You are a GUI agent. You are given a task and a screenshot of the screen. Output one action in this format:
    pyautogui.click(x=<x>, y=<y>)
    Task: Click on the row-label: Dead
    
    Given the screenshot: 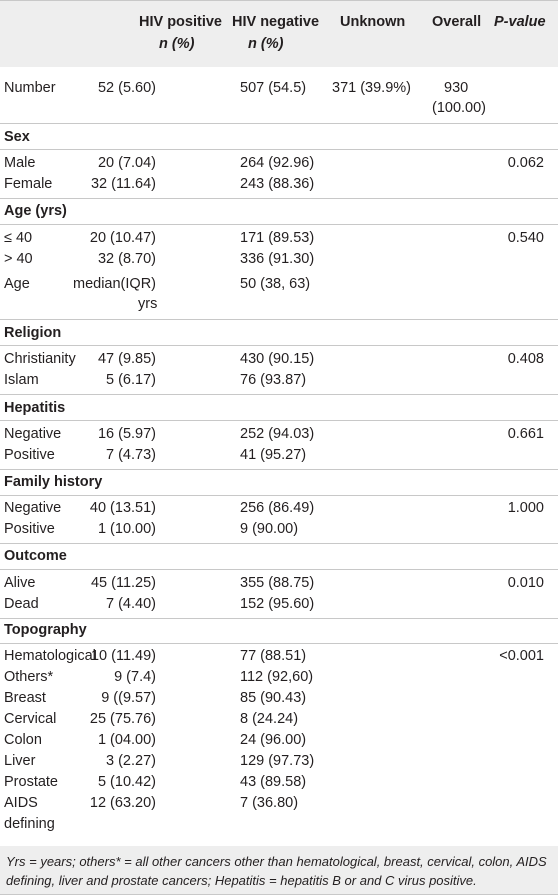 What is the action you would take?
    pyautogui.click(x=21, y=604)
    